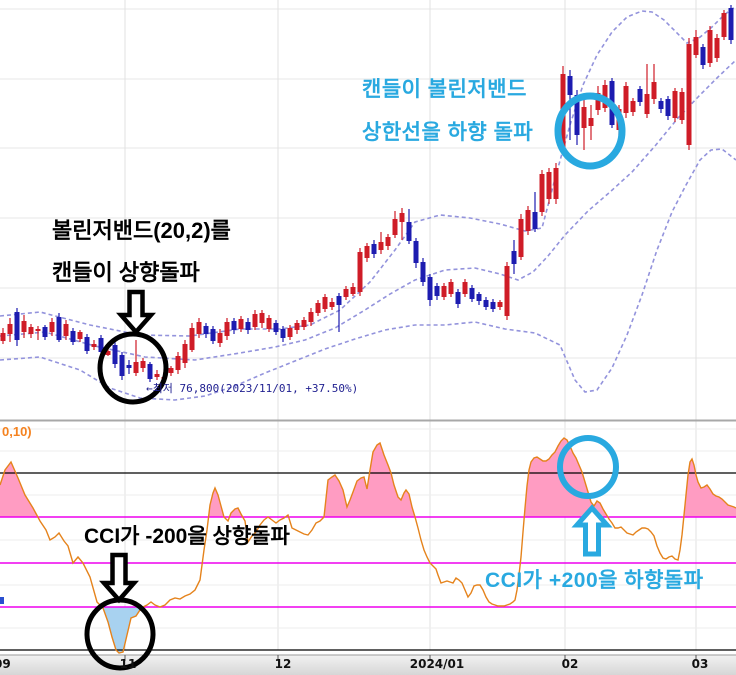 This screenshot has height=675, width=736. I want to click on cci-oversold-fill, so click(131, 630).